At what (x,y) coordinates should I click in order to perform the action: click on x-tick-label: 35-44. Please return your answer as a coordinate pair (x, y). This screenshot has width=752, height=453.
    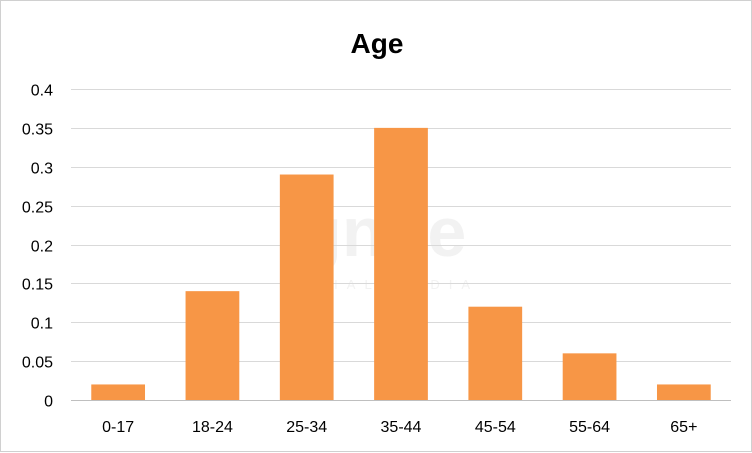
    Looking at the image, I should click on (401, 427).